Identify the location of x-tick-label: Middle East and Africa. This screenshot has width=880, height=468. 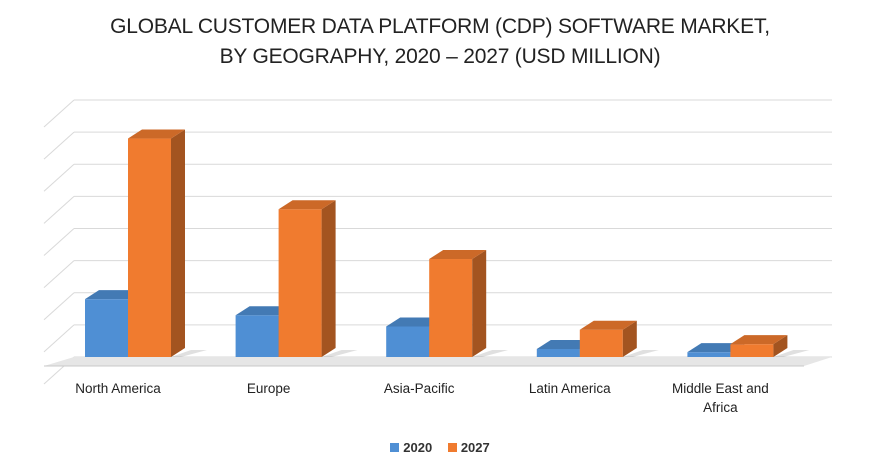
(720, 398).